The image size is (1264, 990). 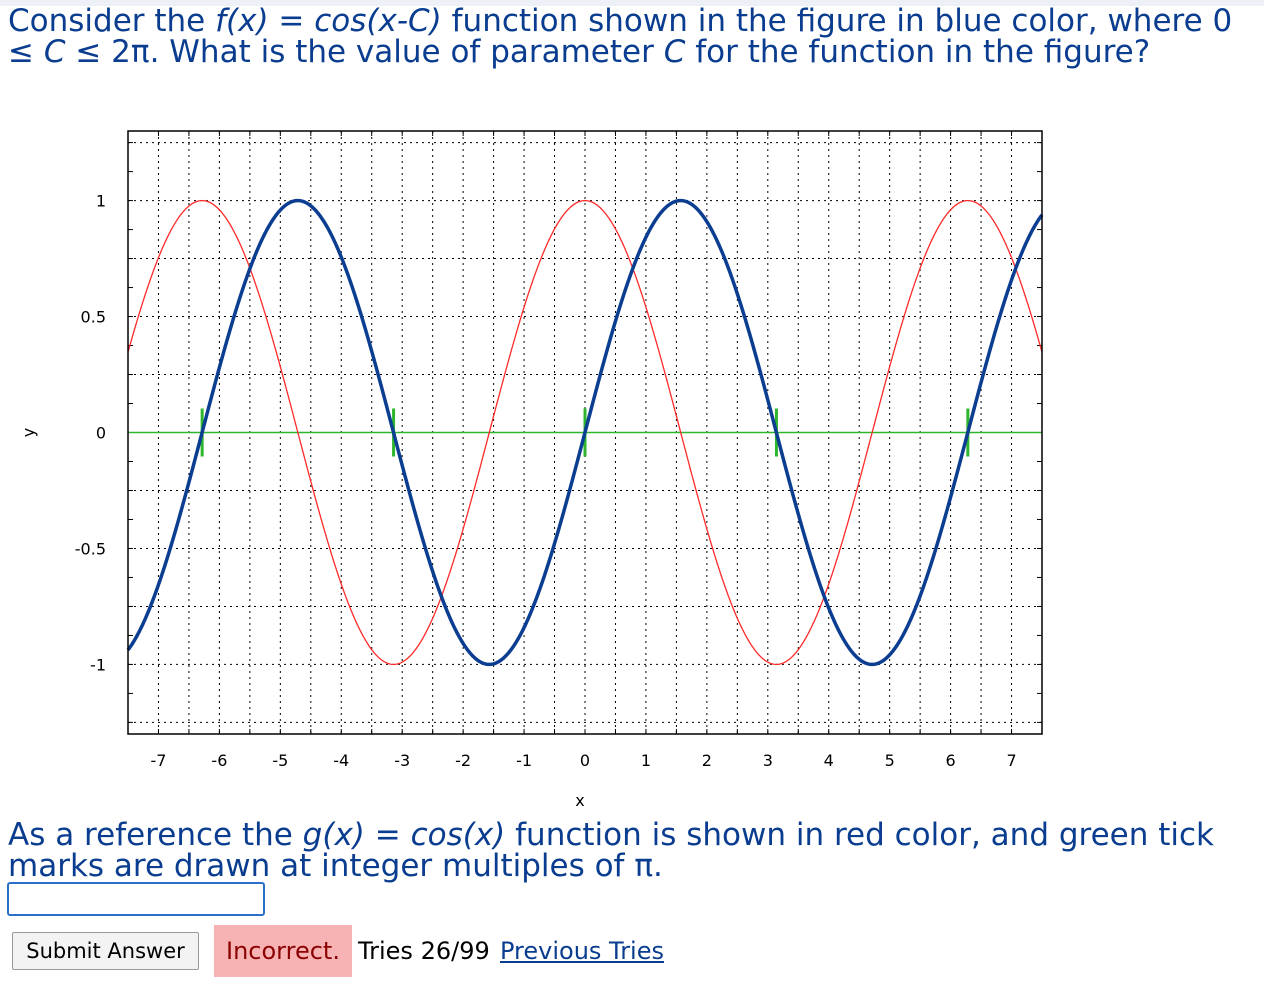 What do you see at coordinates (341, 760) in the screenshot?
I see `x-tick-label: -4` at bounding box center [341, 760].